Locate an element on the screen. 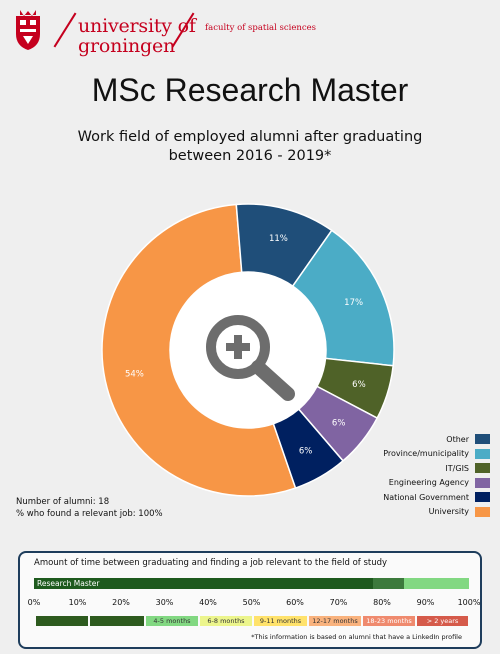  x-axis-ticks: 0% 10% 20% 30% 40% 50% 60% 70% 80% 90% 100% is located at coordinates (254, 604).